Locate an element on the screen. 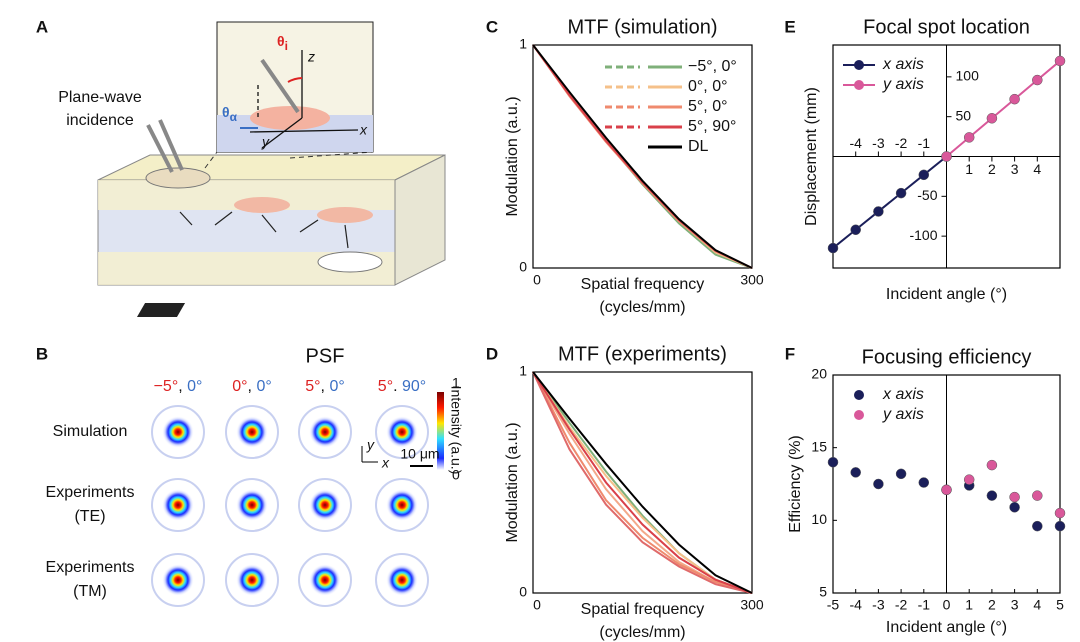 Image resolution: width=1080 pixels, height=642 pixels. panel-label: C is located at coordinates (492, 26).